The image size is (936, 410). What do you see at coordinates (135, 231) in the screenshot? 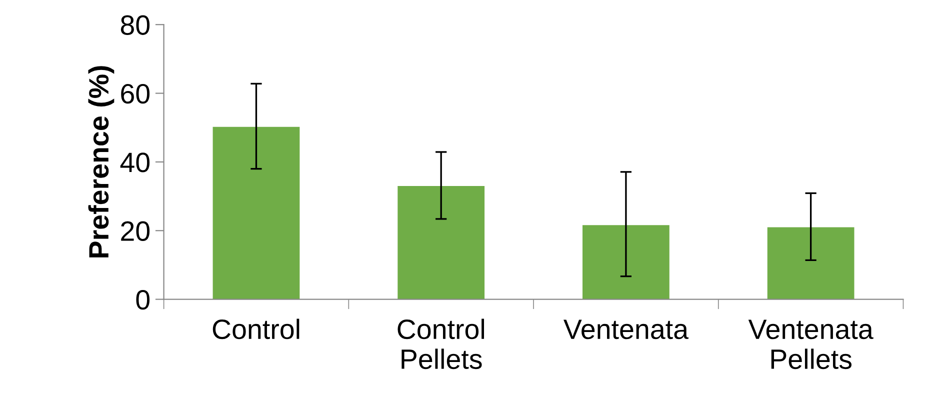
I see `y-tick-label: 20` at bounding box center [135, 231].